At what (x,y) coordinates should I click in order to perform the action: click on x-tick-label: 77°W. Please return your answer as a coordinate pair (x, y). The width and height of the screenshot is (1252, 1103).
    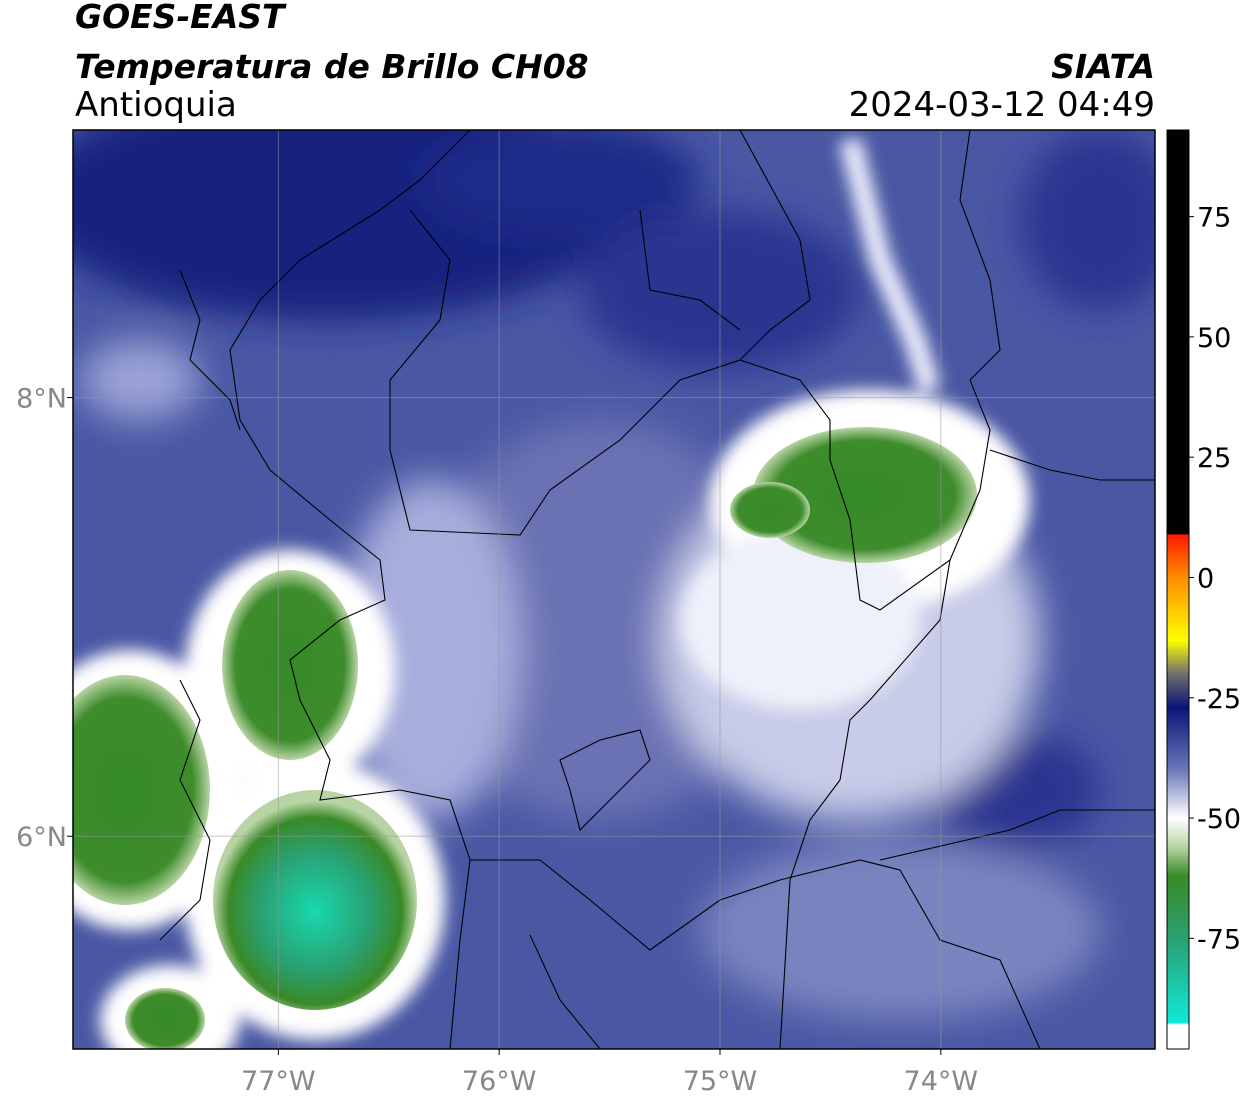
    Looking at the image, I should click on (278, 1081).